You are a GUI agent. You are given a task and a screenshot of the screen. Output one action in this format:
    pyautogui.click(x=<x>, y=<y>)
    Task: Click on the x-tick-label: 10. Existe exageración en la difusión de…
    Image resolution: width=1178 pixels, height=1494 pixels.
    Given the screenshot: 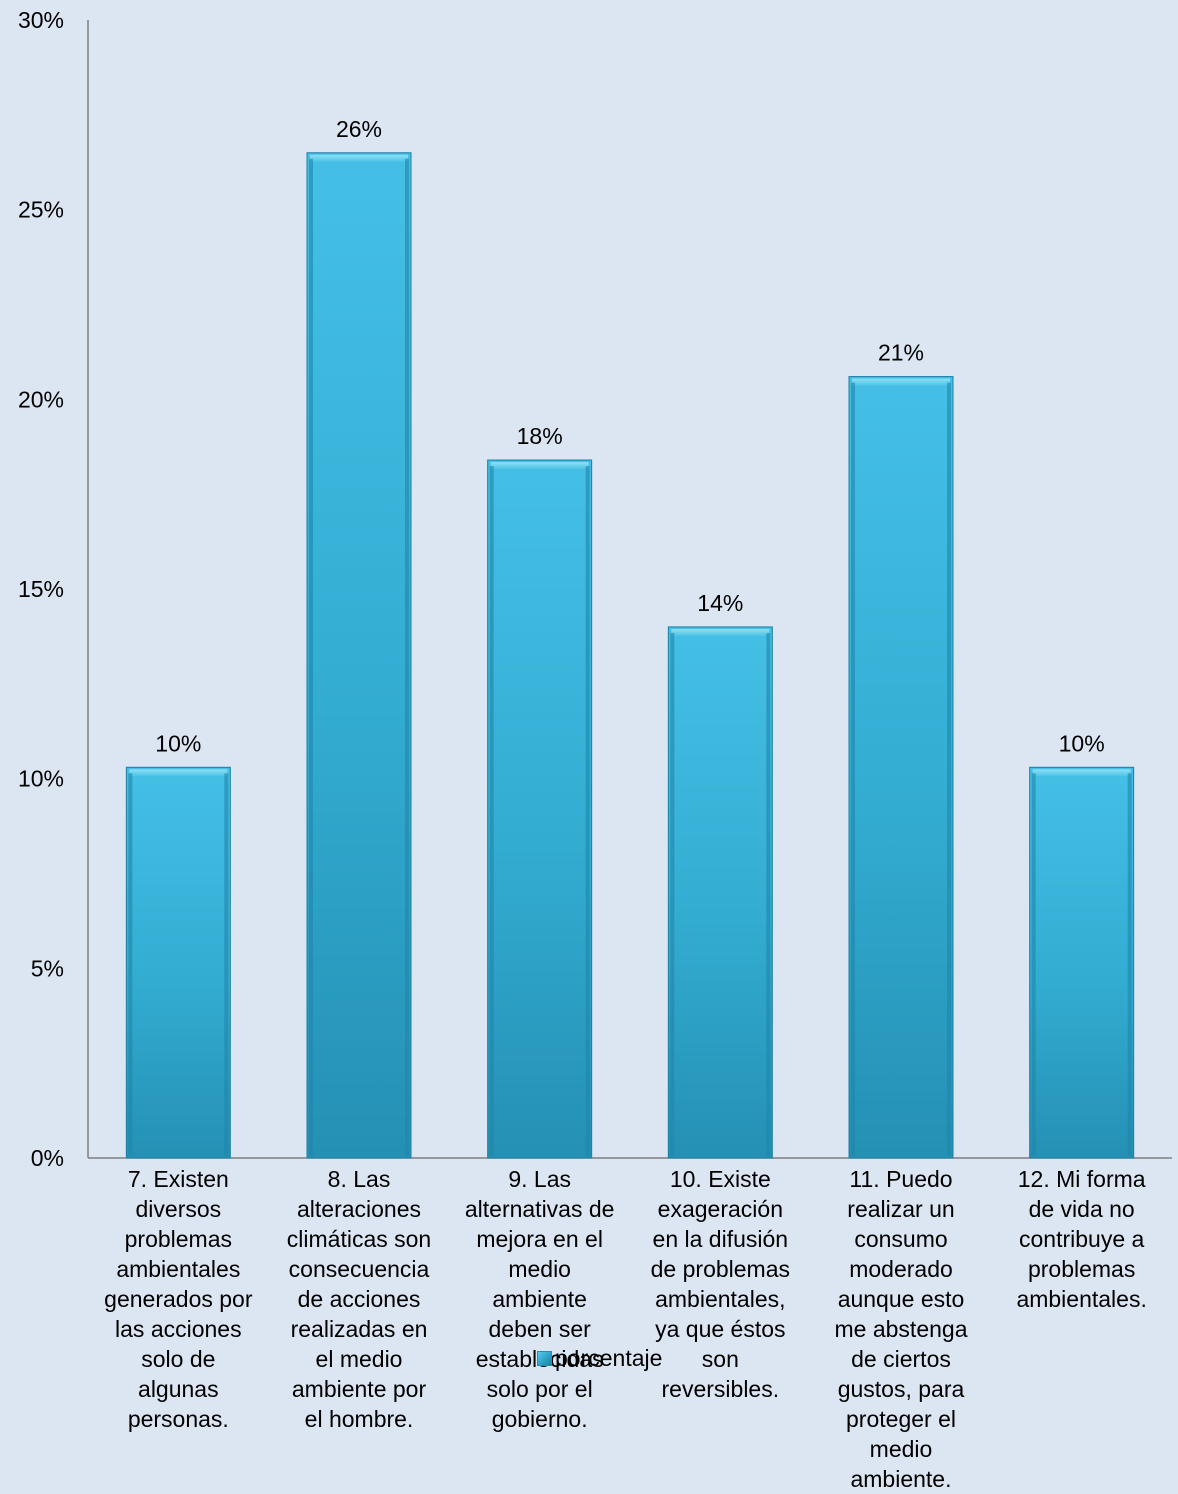 What is the action you would take?
    pyautogui.click(x=720, y=1284)
    